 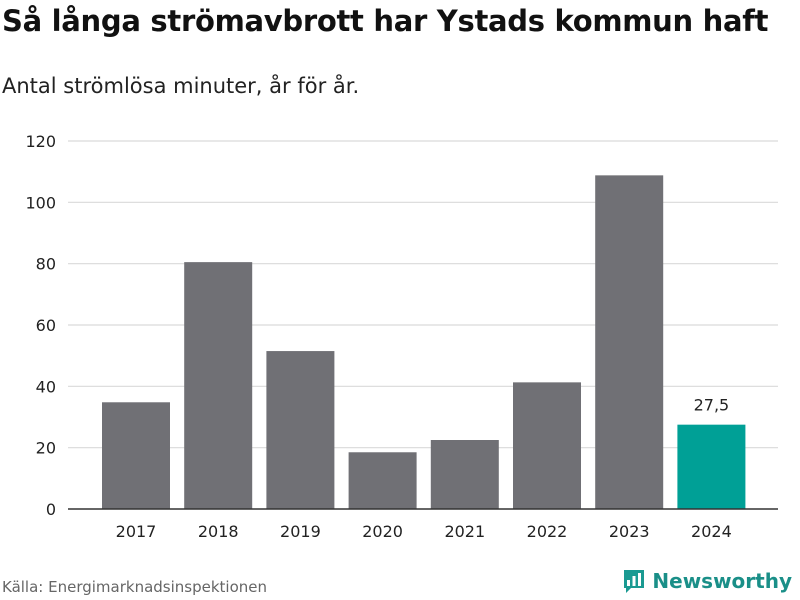 I want to click on y-tick-label: 40, so click(x=46, y=386).